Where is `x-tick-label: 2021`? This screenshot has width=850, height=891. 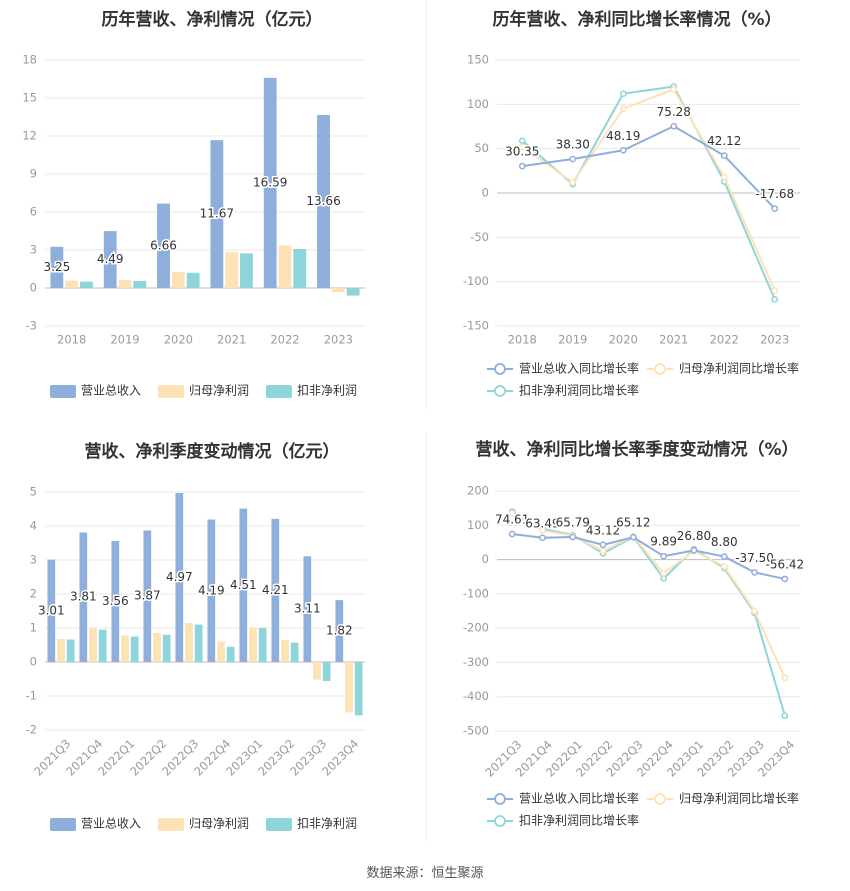 x-tick-label: 2021 is located at coordinates (231, 340).